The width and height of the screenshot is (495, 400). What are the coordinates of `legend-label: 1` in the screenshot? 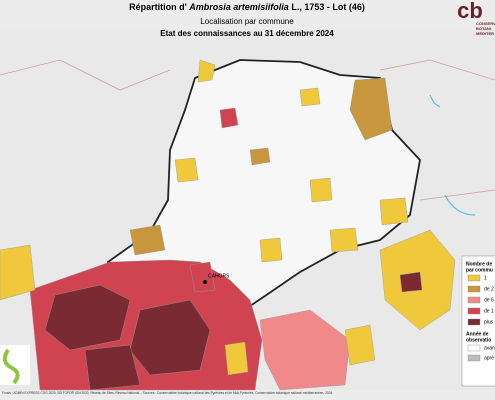 It's located at (485, 278).